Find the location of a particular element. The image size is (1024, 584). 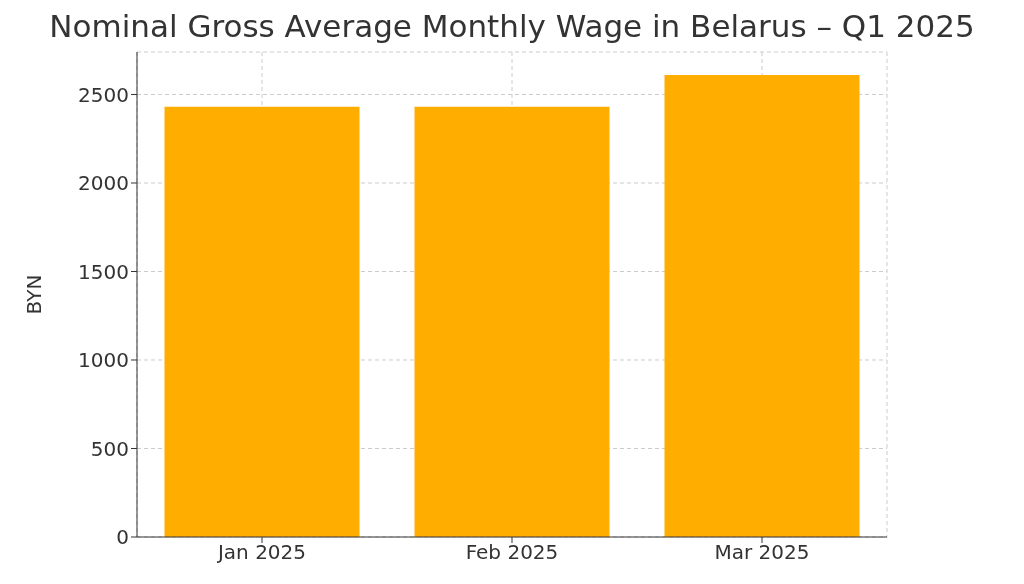

y-tick-label: 2000 is located at coordinates (103, 183).